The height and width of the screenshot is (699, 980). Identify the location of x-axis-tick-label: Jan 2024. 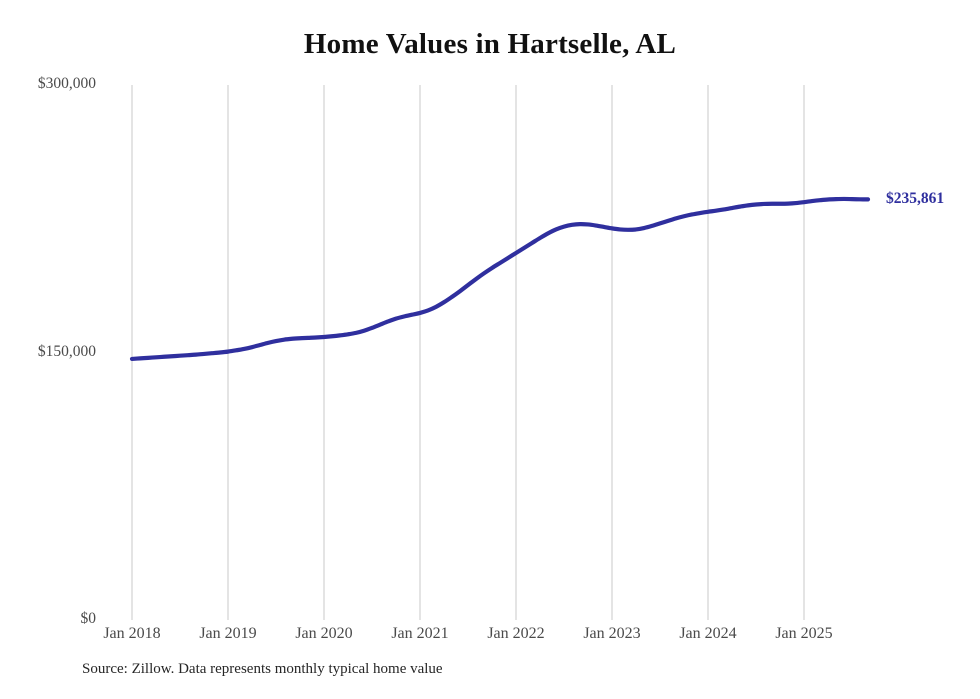
(708, 633).